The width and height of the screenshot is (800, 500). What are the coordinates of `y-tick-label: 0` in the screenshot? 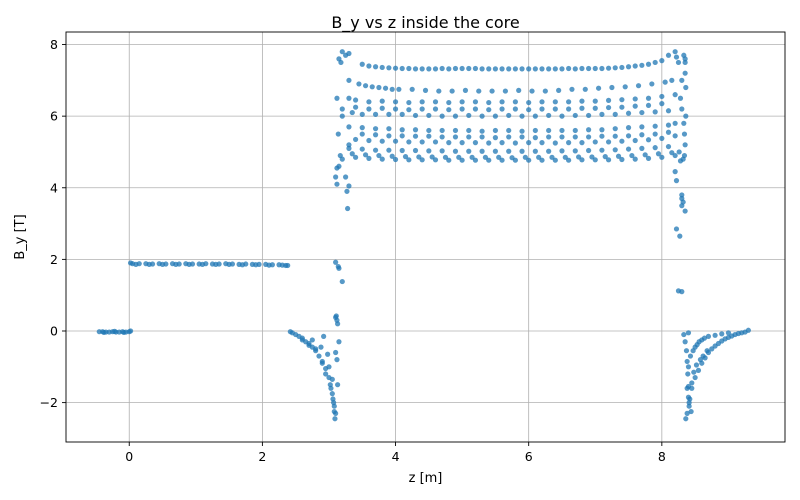 It's located at (54, 330).